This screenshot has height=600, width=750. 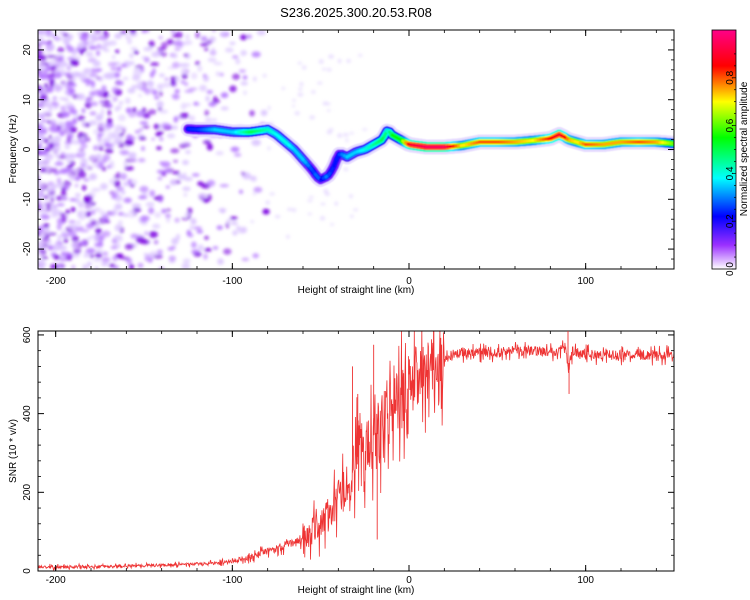 I want to click on spectrogram-y-label: Frequency (Hz), so click(x=13, y=149).